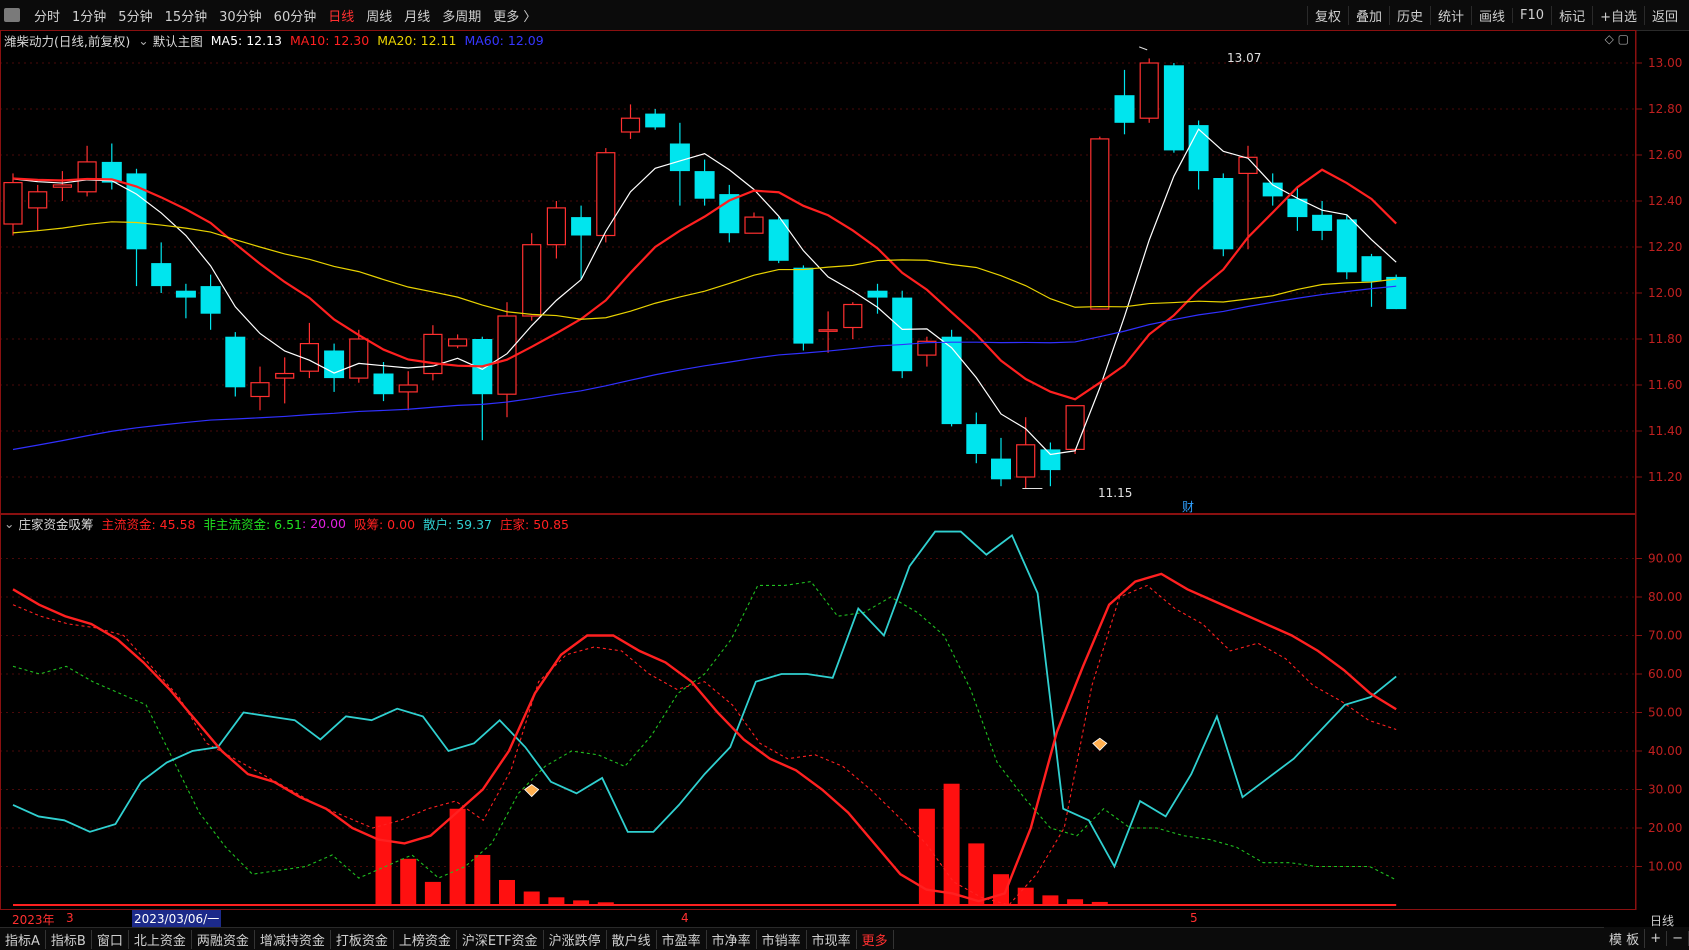 Image resolution: width=1689 pixels, height=950 pixels. What do you see at coordinates (160, 939) in the screenshot?
I see `indicator-tab: 北上资金` at bounding box center [160, 939].